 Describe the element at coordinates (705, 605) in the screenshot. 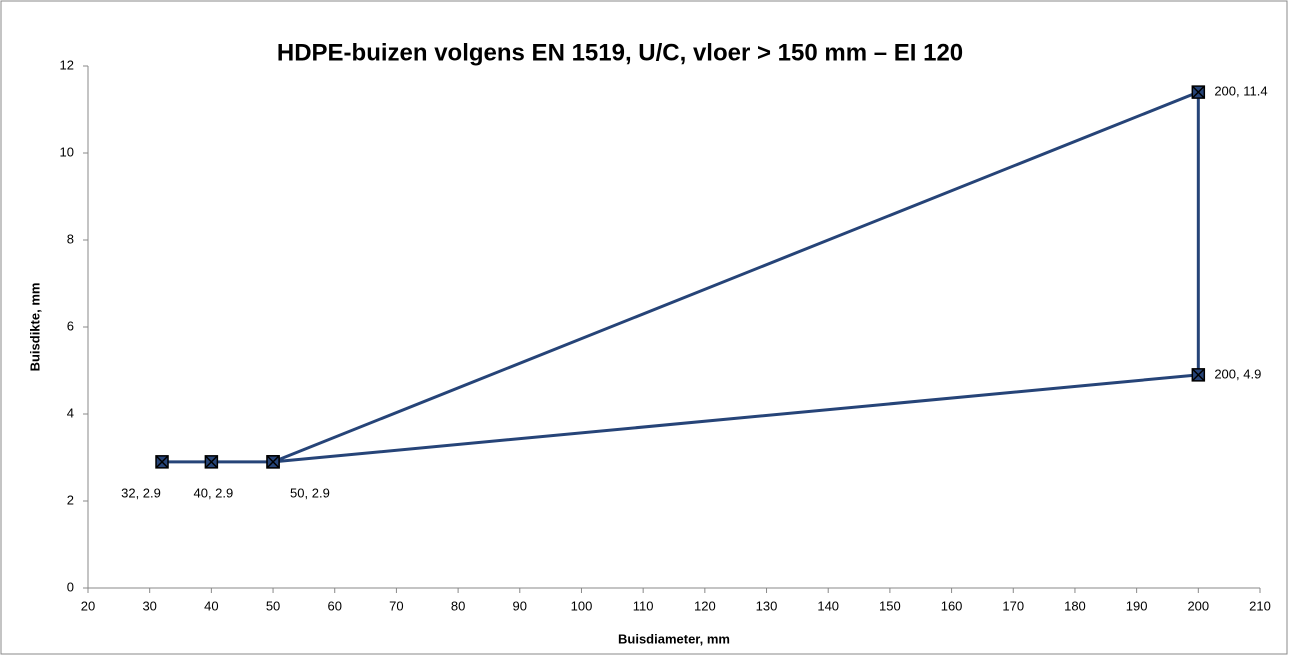

I see `x-tick-label: 120` at that location.